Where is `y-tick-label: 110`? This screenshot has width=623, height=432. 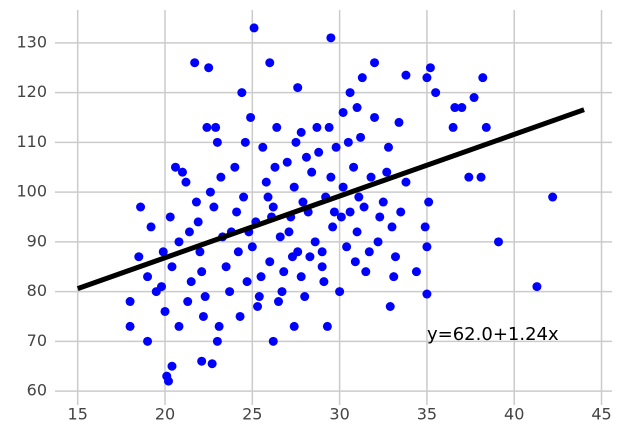
y-tick-label: 110 is located at coordinates (31, 141).